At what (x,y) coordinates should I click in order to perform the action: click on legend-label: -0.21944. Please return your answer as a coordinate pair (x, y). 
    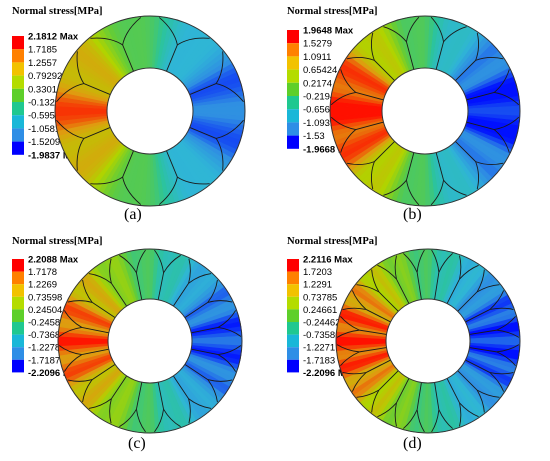
    Looking at the image, I should click on (322, 97).